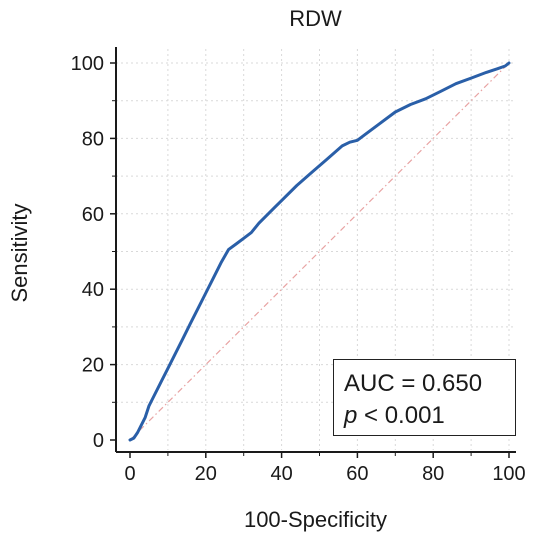 The image size is (541, 550). What do you see at coordinates (315, 18) in the screenshot?
I see `chart-title: RDW` at bounding box center [315, 18].